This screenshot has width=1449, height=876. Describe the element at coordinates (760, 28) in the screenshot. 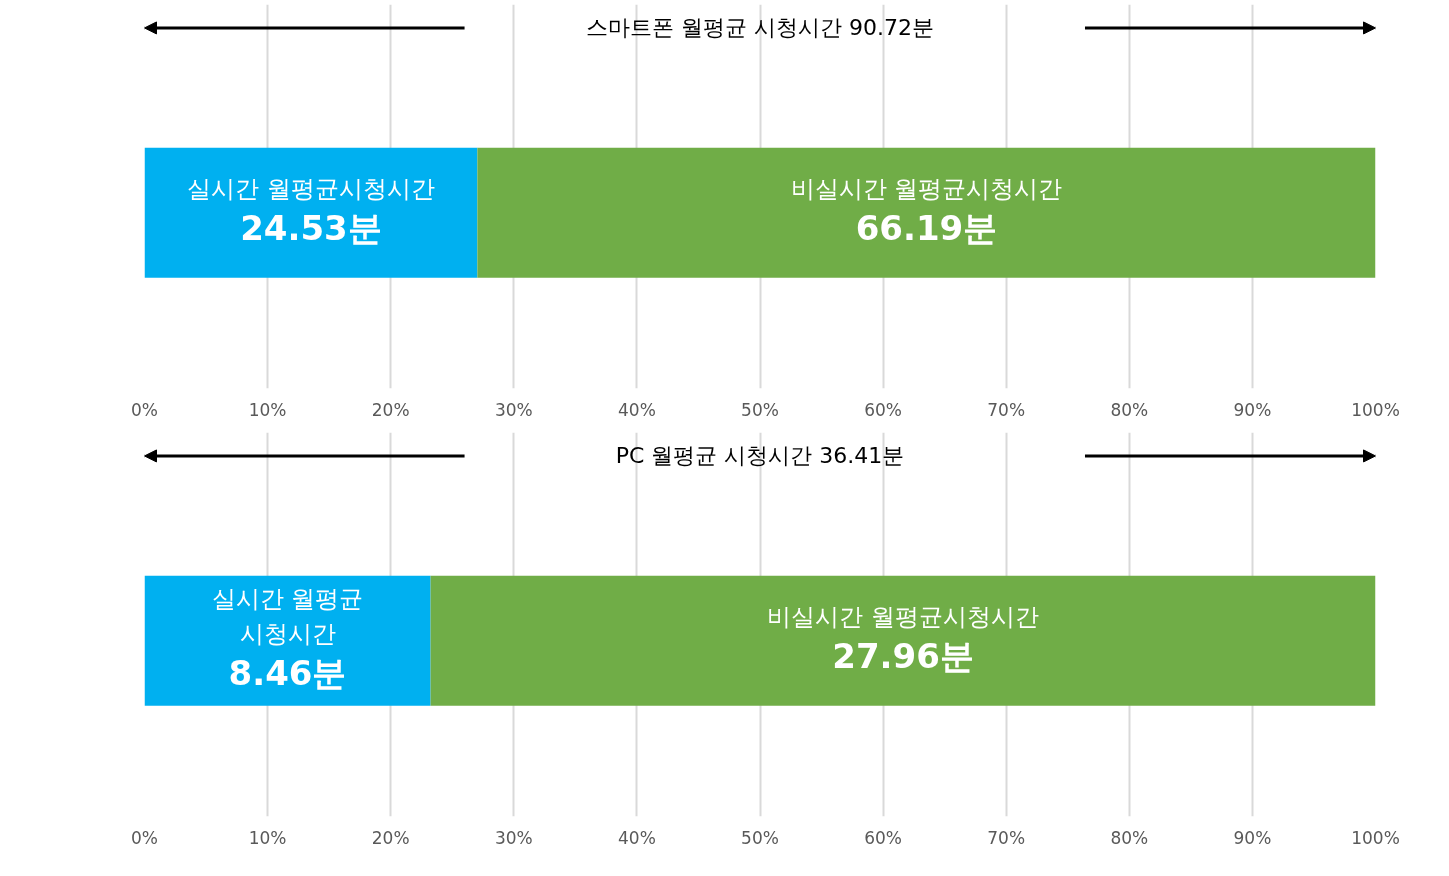

I see `text: 스마트폰 월평균 시청시간 90.72분` at that location.